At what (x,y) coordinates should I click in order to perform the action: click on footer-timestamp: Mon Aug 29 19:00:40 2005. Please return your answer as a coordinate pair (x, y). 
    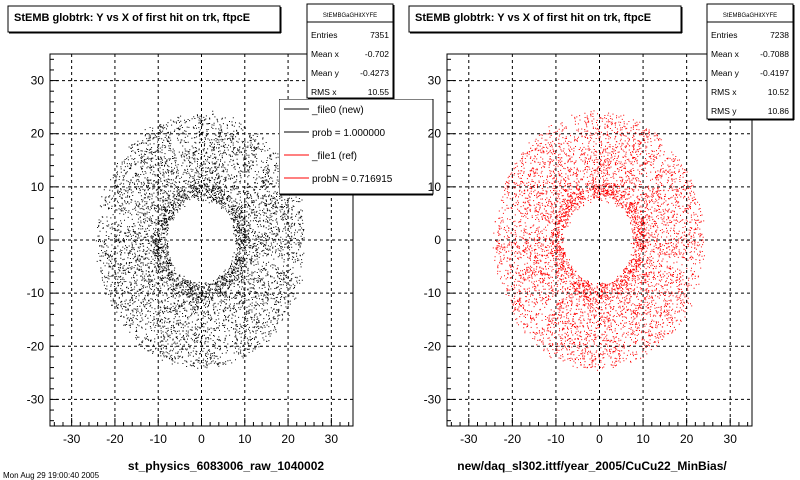
    Looking at the image, I should click on (51, 475).